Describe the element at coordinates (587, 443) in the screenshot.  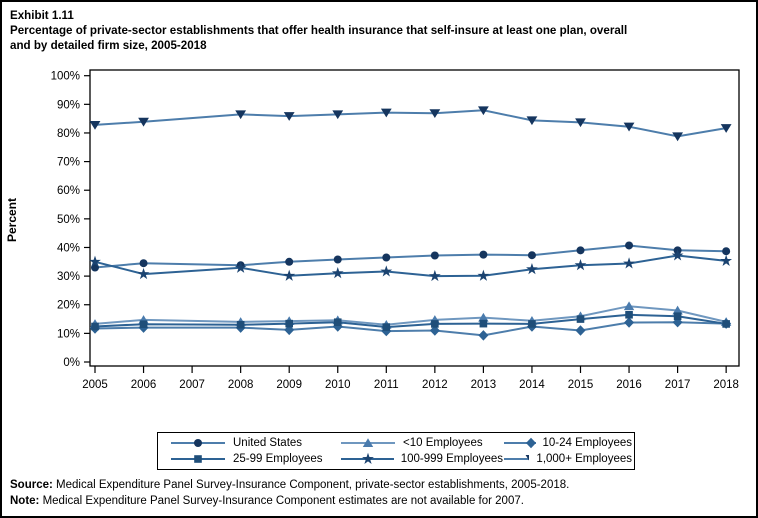
I see `legend-label: 10-24 Employees` at that location.